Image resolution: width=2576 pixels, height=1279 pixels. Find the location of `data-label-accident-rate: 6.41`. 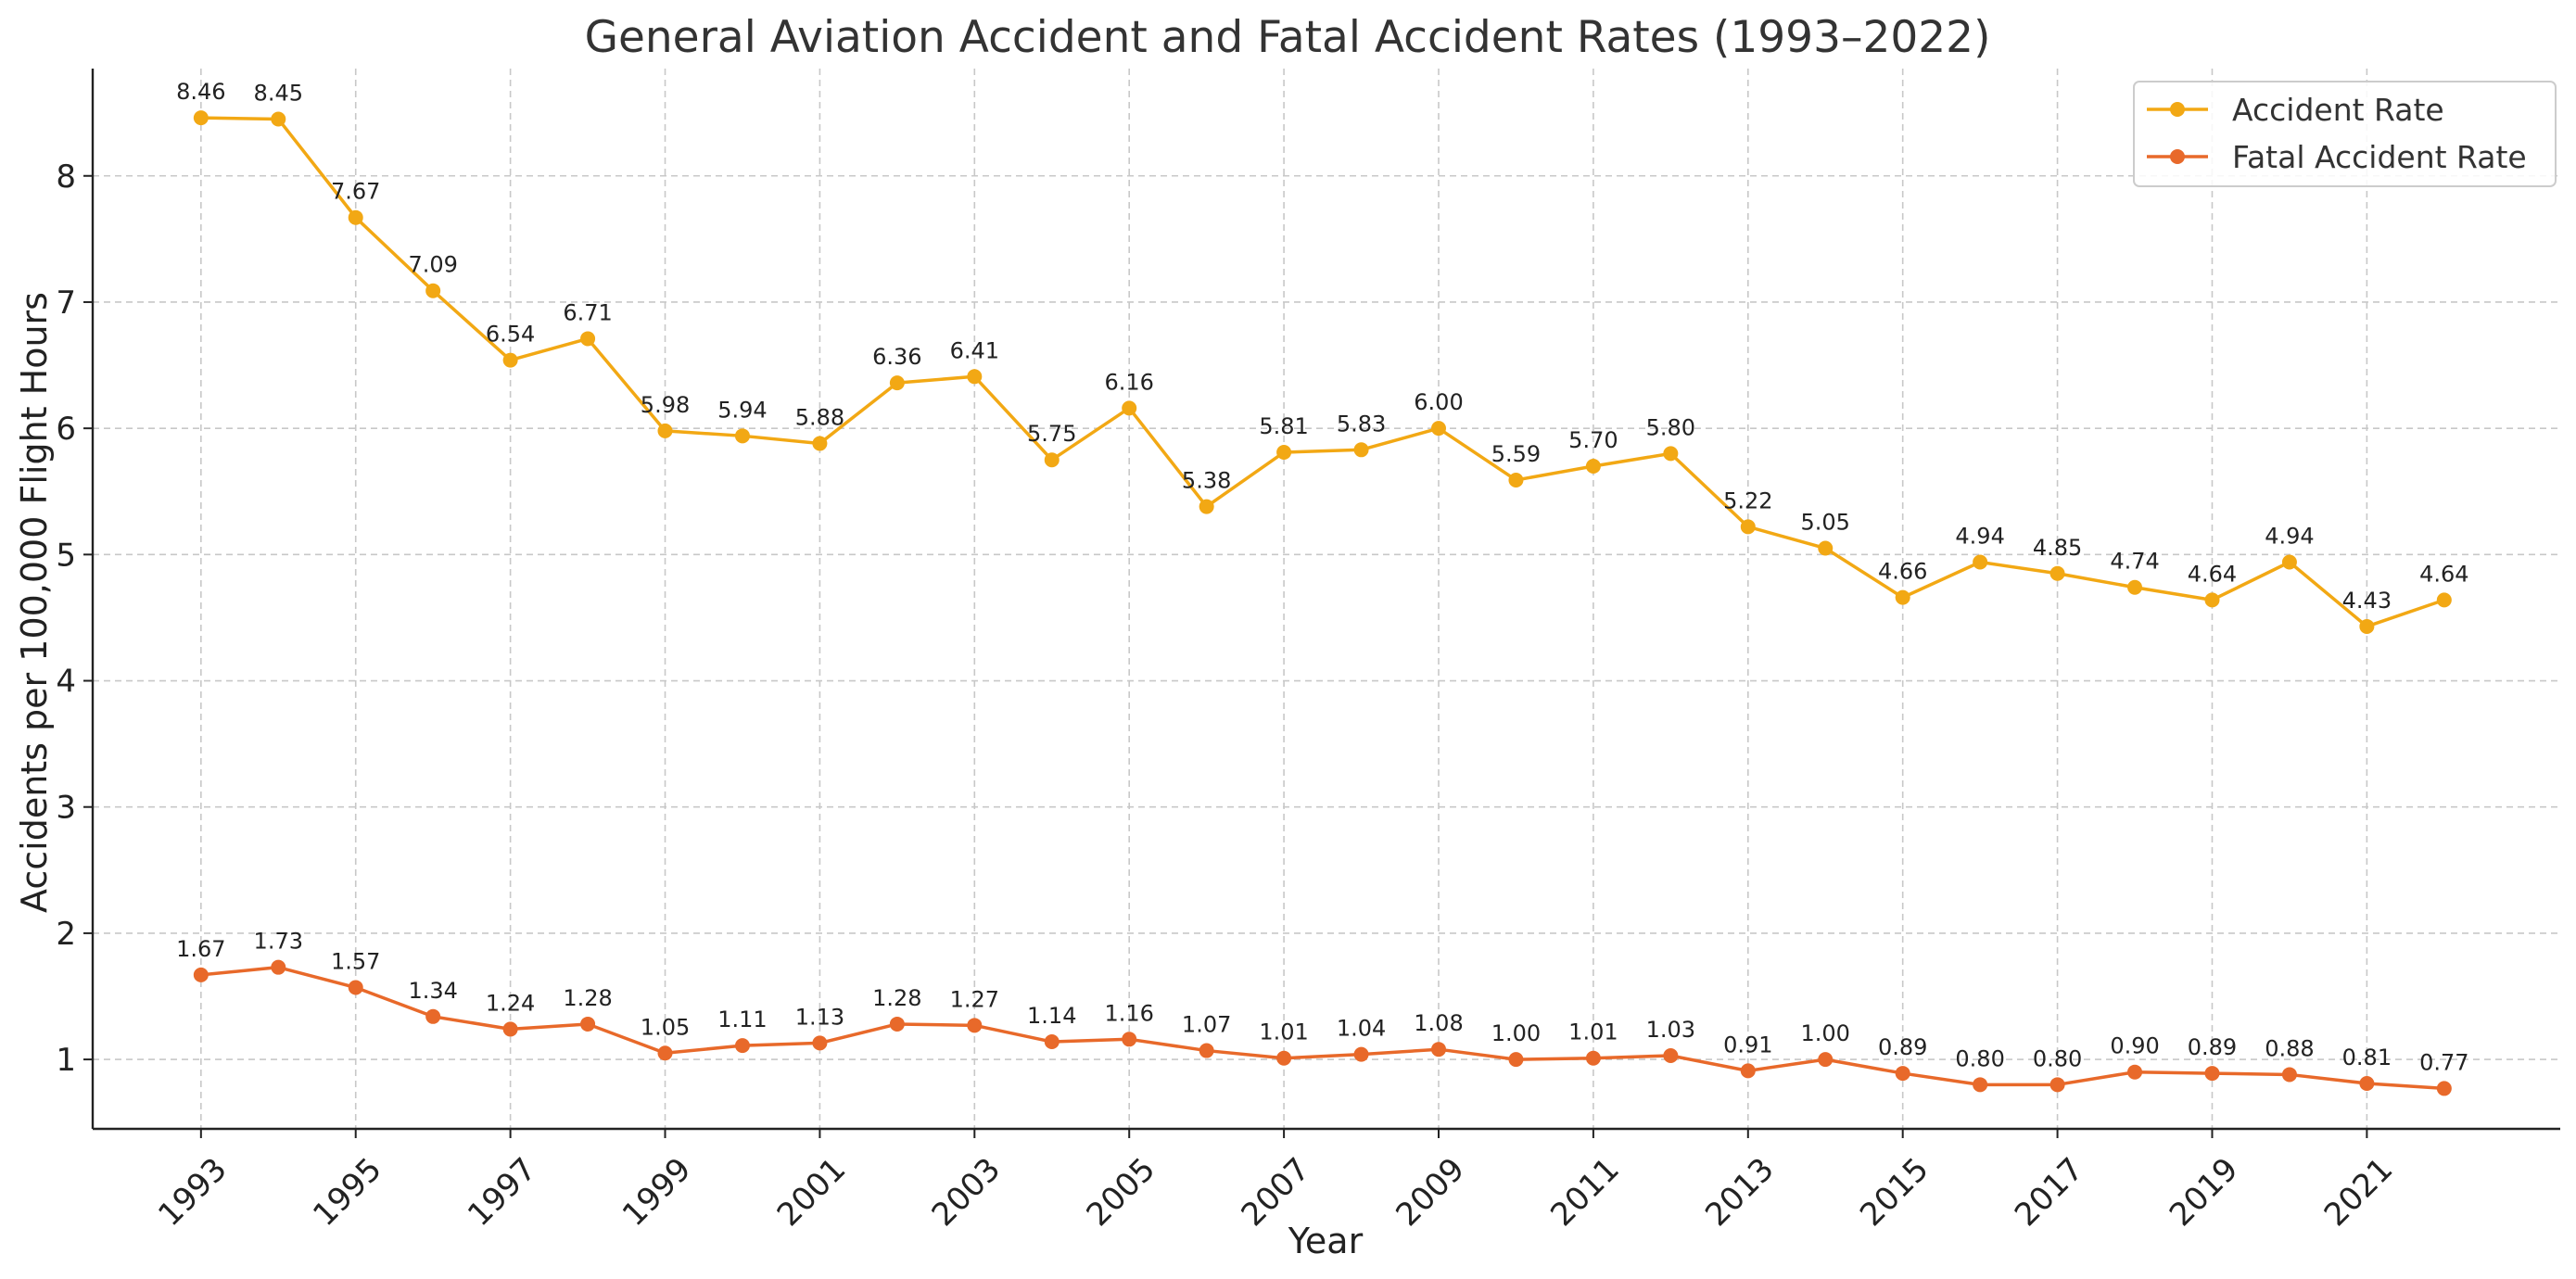

data-label-accident-rate: 6.41 is located at coordinates (974, 350).